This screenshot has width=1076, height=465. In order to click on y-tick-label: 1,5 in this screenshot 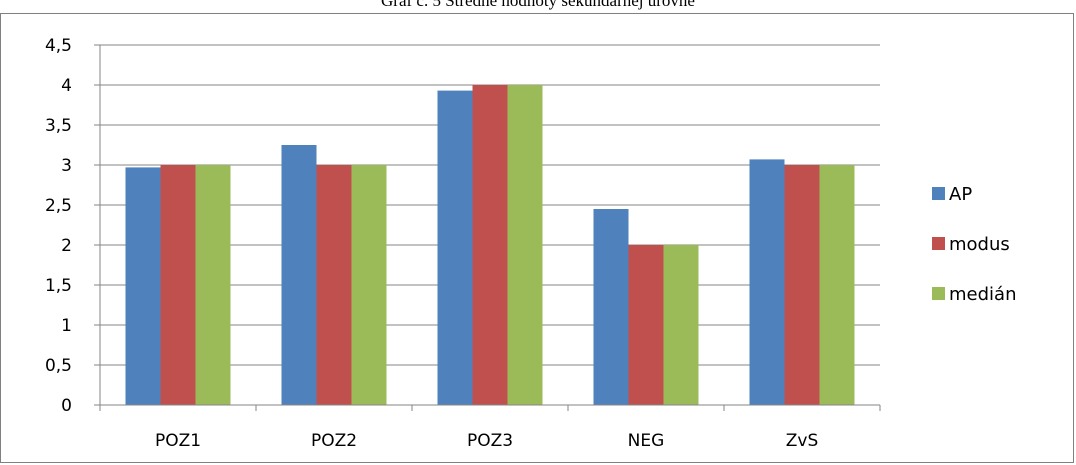, I will do `click(58, 286)`.